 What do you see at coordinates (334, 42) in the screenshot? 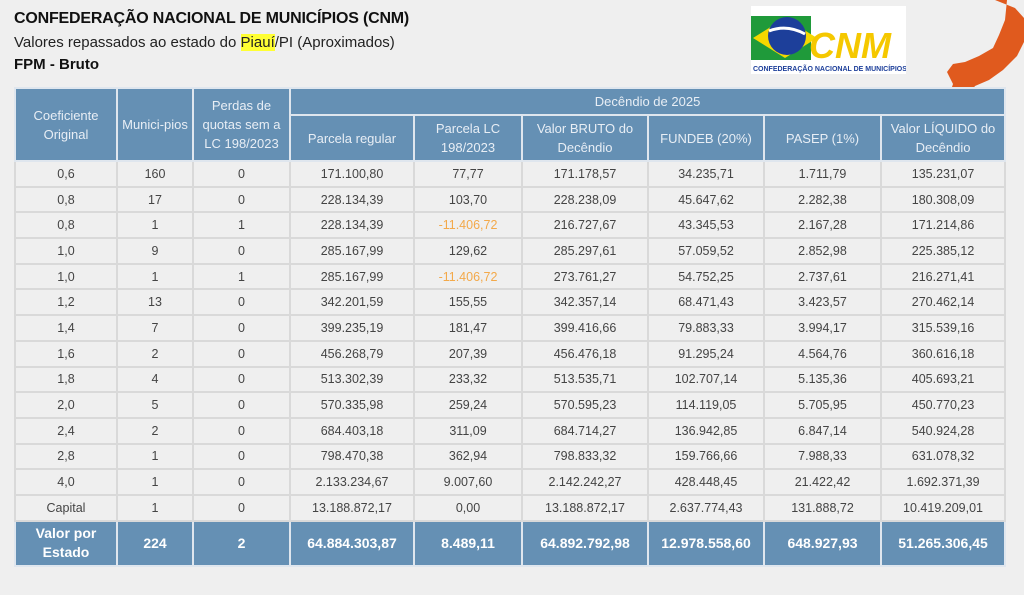
I see `subtitle-post: /PI (Aproximados)` at bounding box center [334, 42].